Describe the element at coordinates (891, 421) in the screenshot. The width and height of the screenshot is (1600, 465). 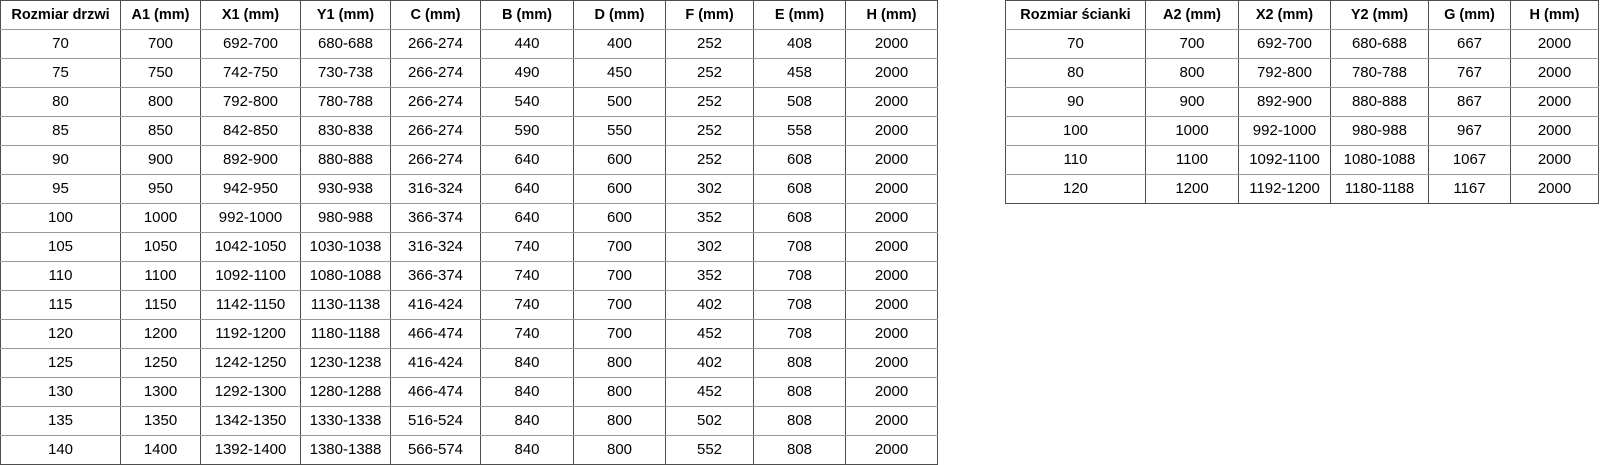
I see `door-cell-r13-c9: 2000` at that location.